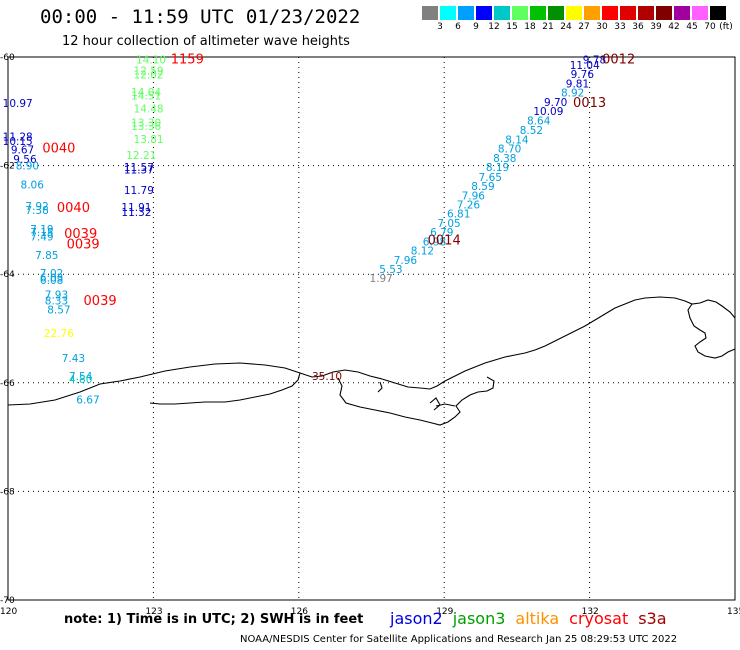 The width and height of the screenshot is (740, 650). Describe the element at coordinates (87, 400) in the screenshot. I see `wave-height-value: 6.67` at that location.